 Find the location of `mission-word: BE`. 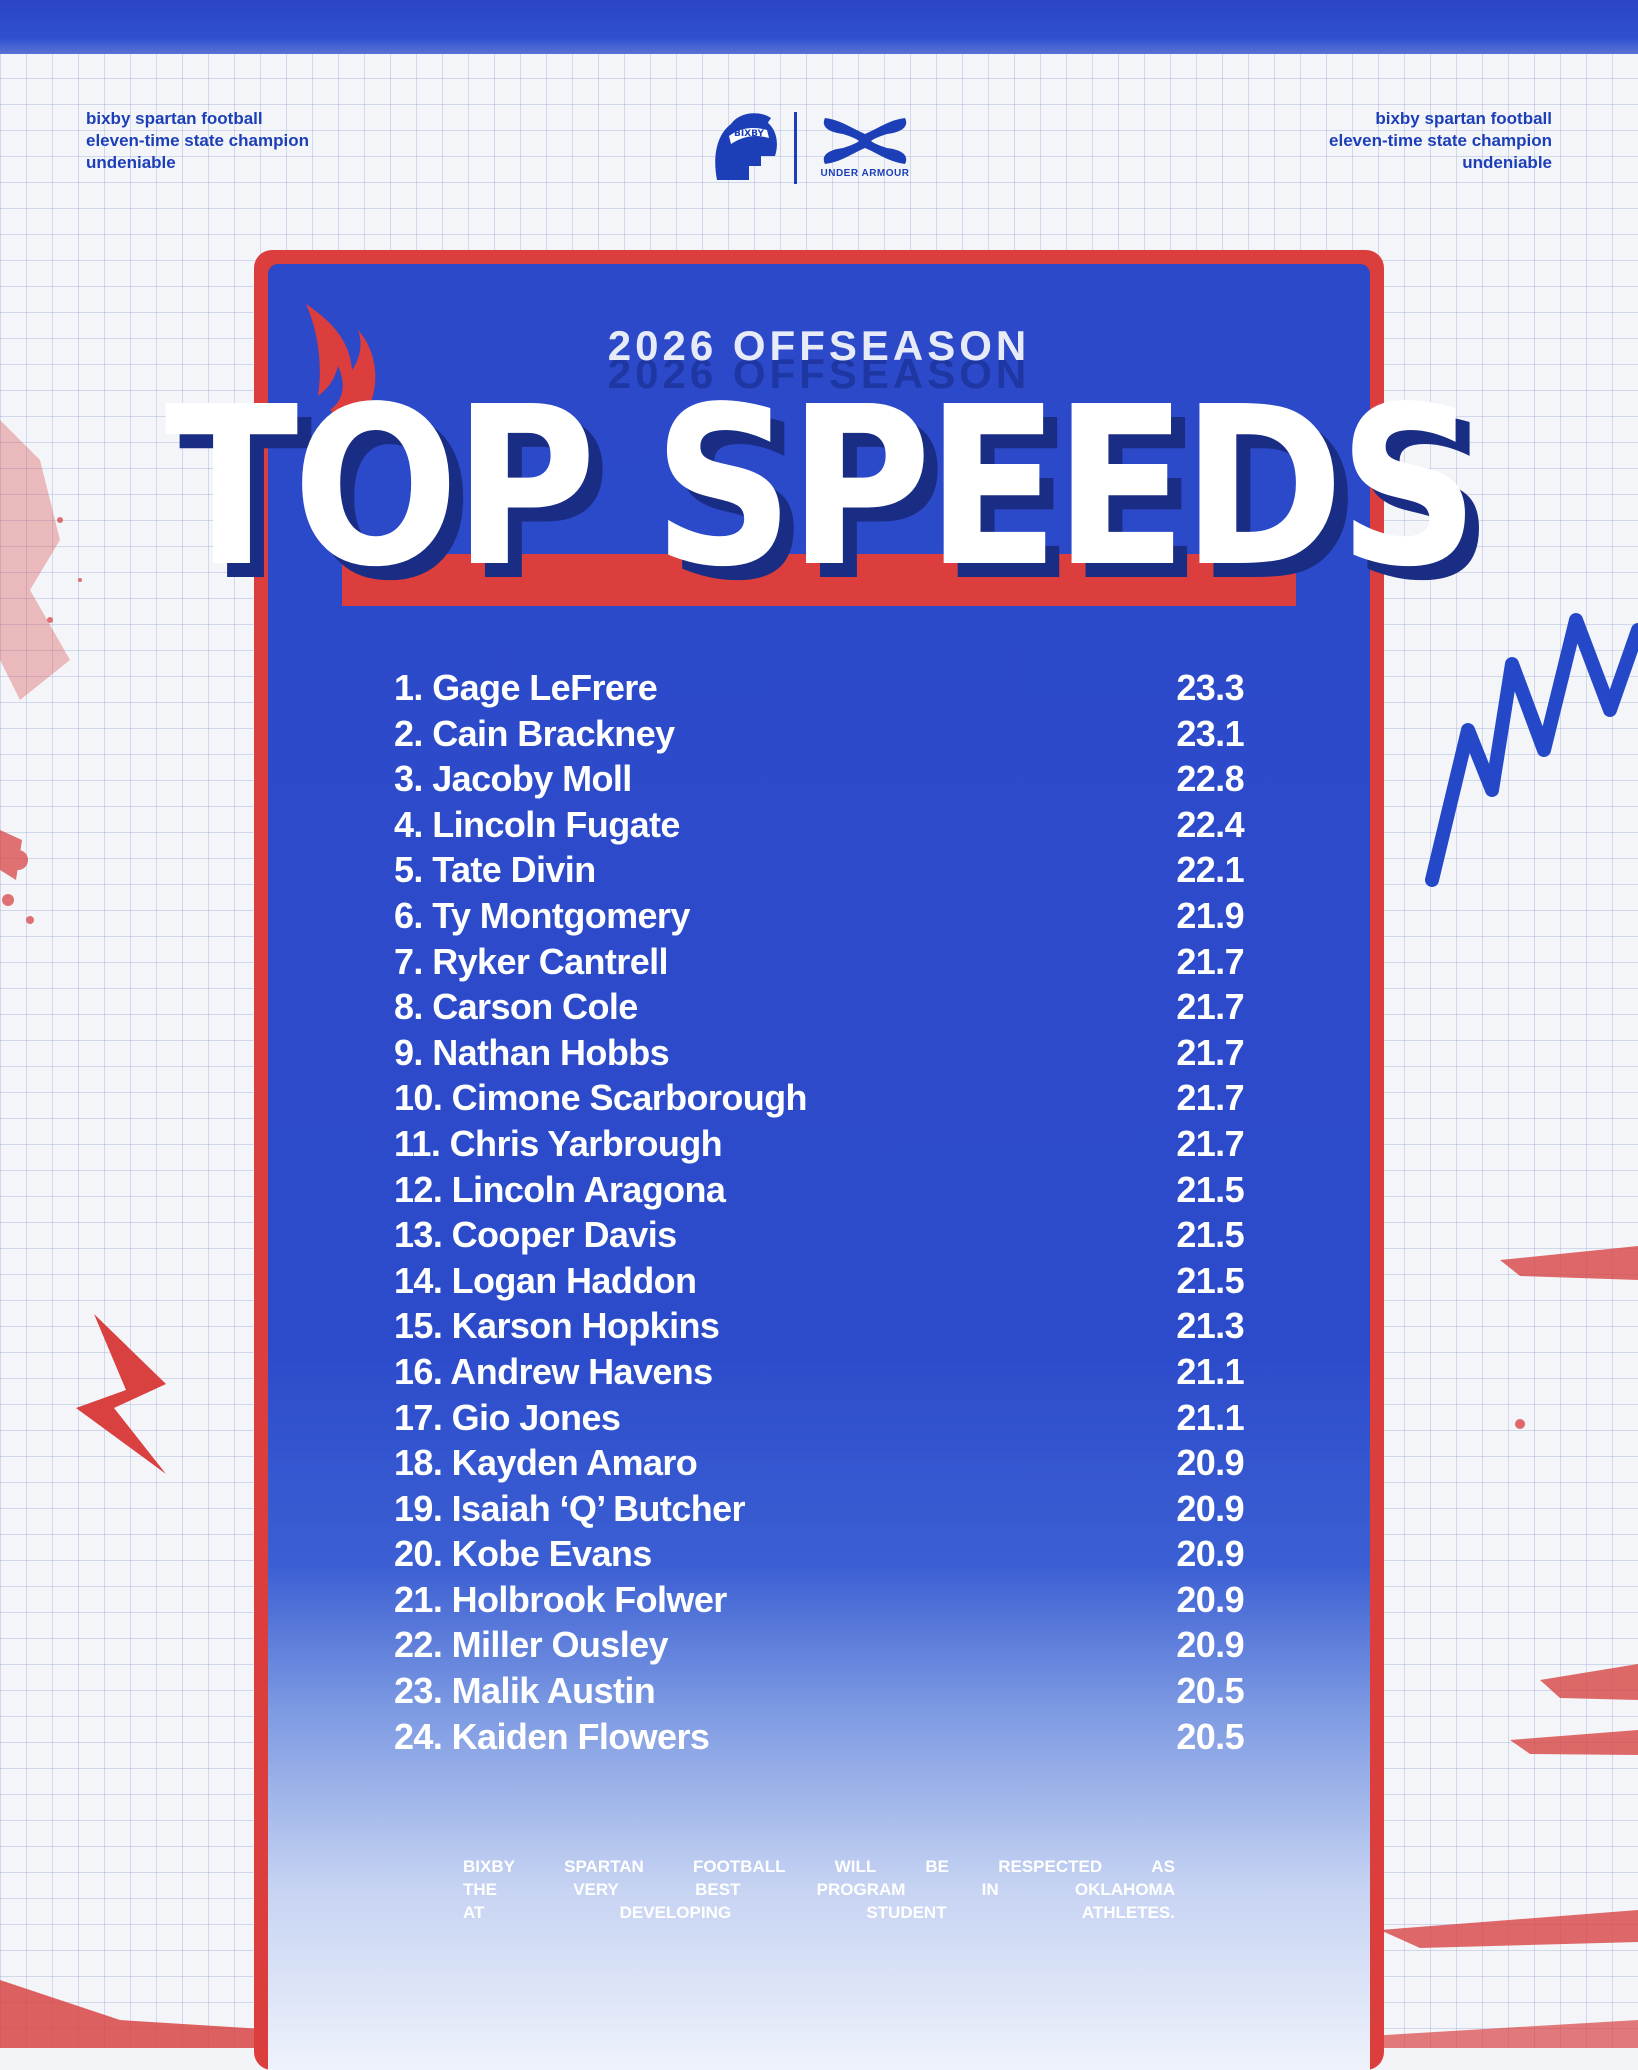

mission-word: BE is located at coordinates (937, 1866).